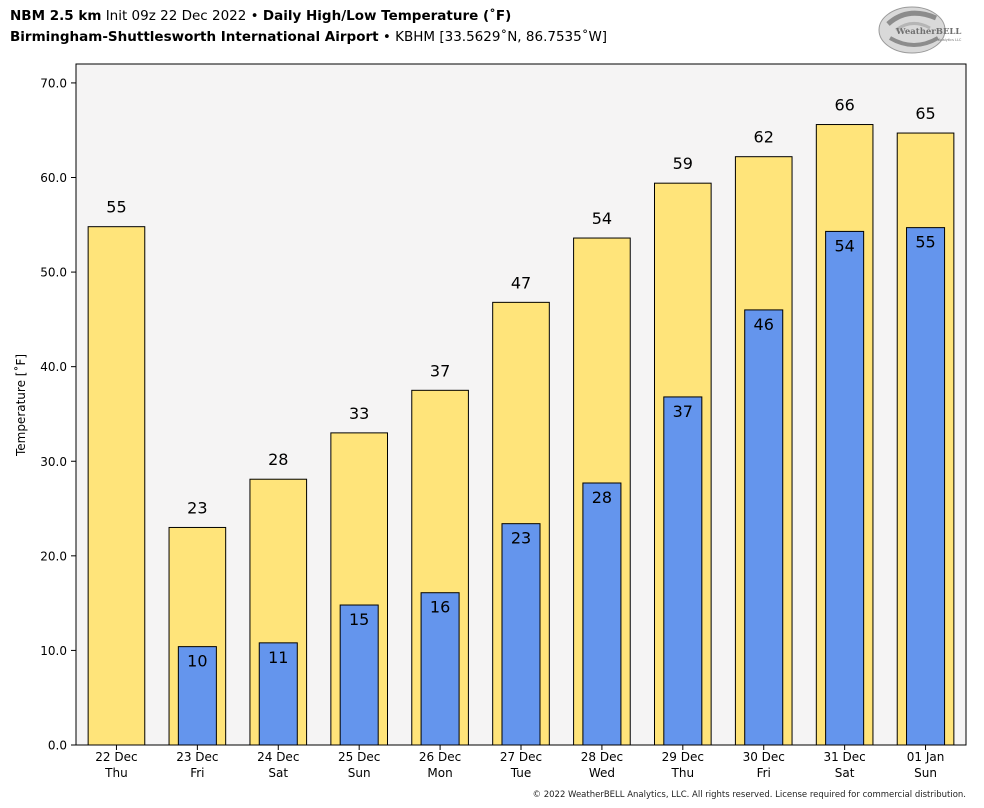  I want to click on logo-text: WeatherBELL, so click(928, 32).